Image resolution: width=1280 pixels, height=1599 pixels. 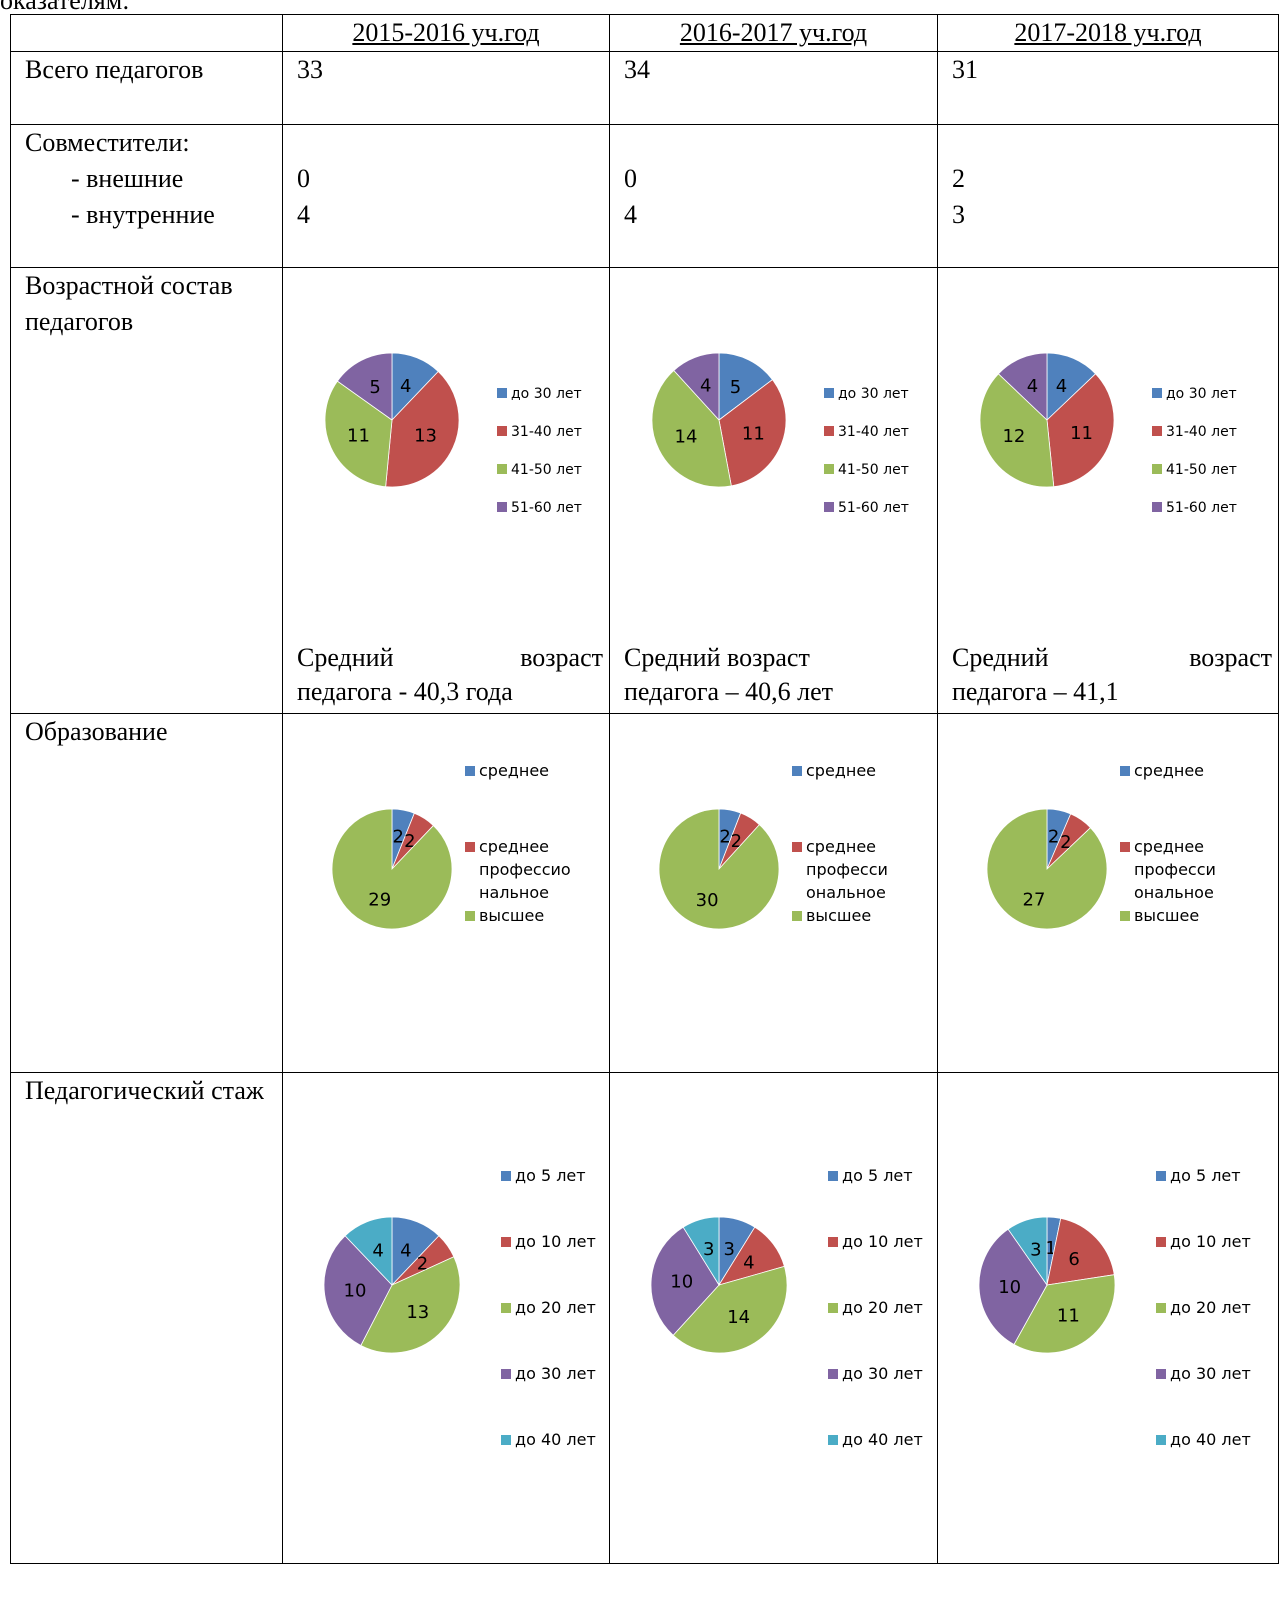 I want to click on total-value-3: 31, so click(x=1108, y=88).